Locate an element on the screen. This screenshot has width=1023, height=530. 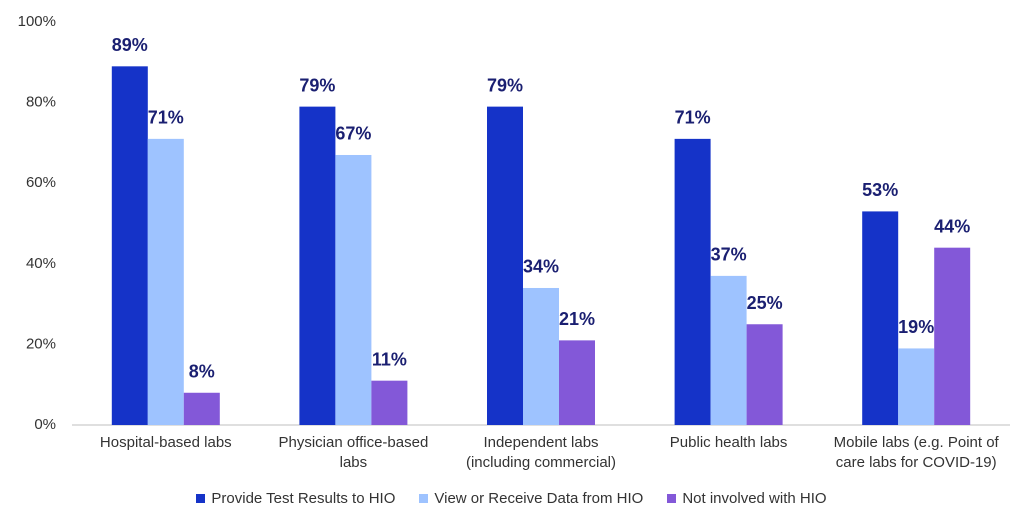
value-label: 19% is located at coordinates (916, 327).